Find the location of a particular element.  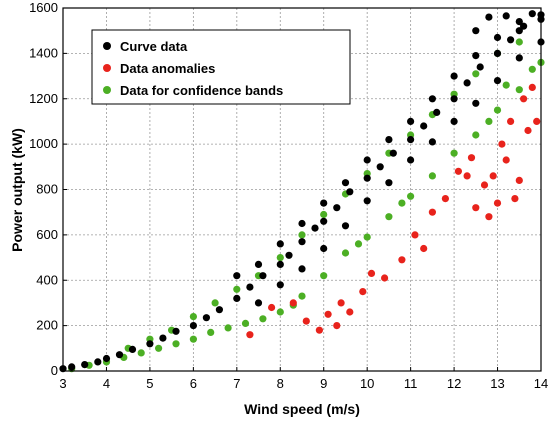

legend-box is located at coordinates (221, 67).